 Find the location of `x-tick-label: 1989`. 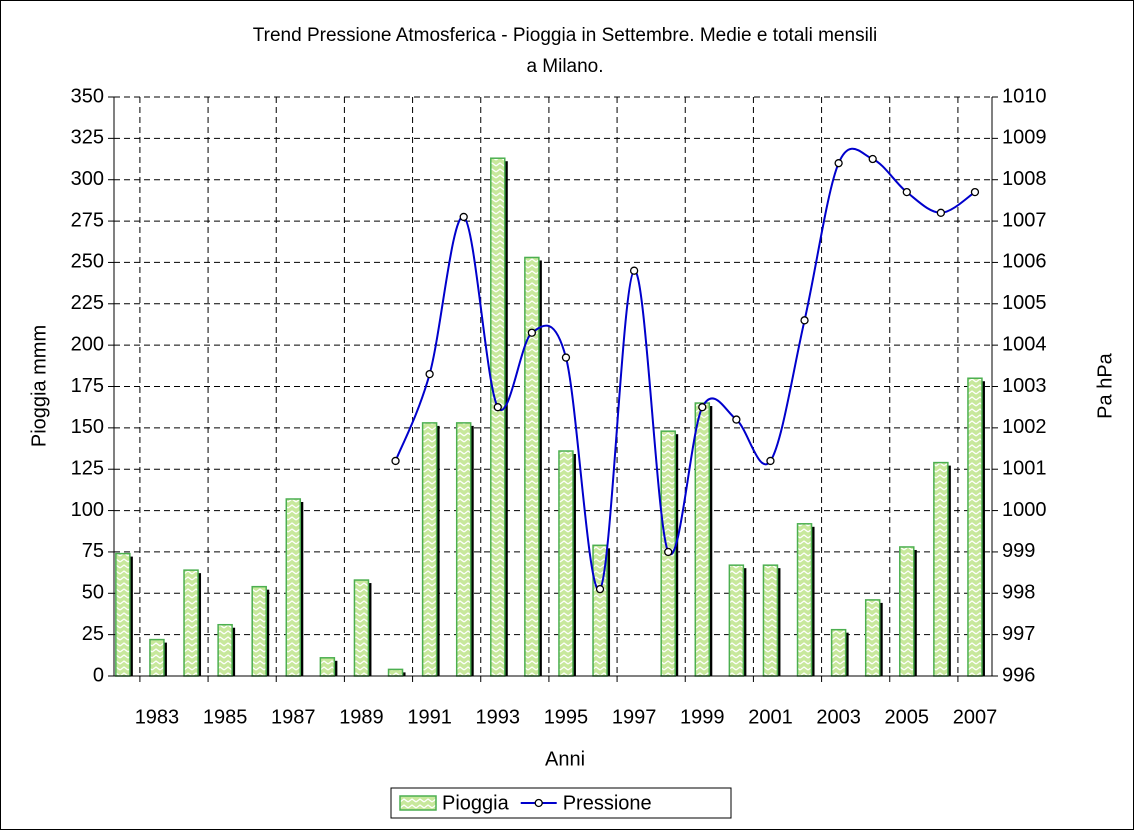

x-tick-label: 1989 is located at coordinates (361, 717).